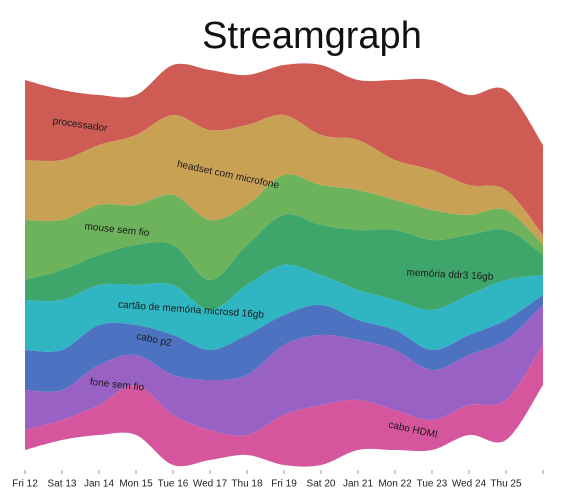 The height and width of the screenshot is (499, 577). What do you see at coordinates (321, 484) in the screenshot?
I see `x-tick-label: Sat 20` at bounding box center [321, 484].